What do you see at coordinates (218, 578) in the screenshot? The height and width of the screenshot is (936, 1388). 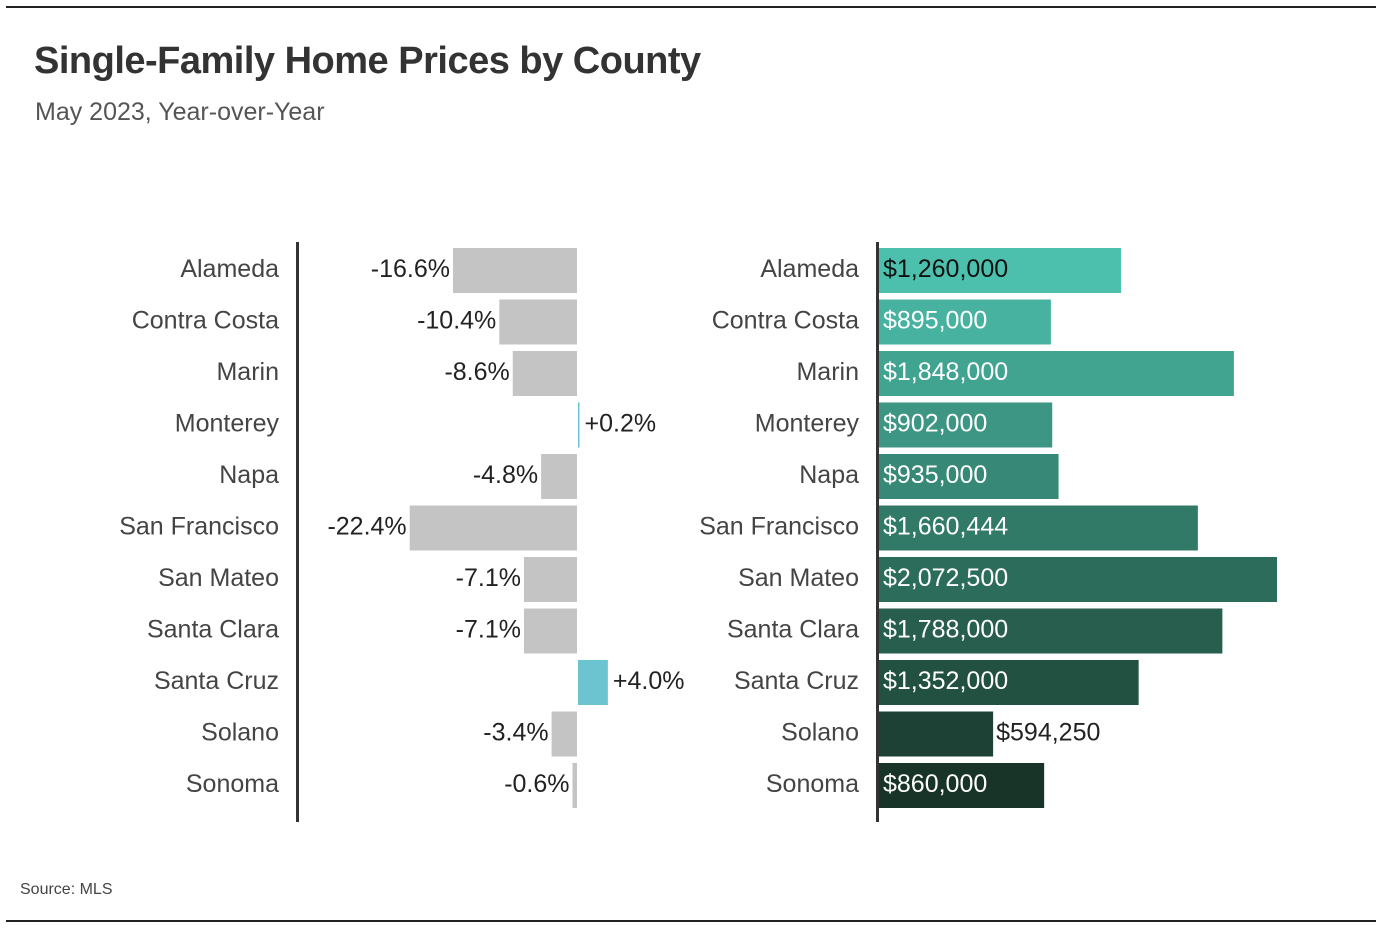 I see `change-category-label: San Mateo` at bounding box center [218, 578].